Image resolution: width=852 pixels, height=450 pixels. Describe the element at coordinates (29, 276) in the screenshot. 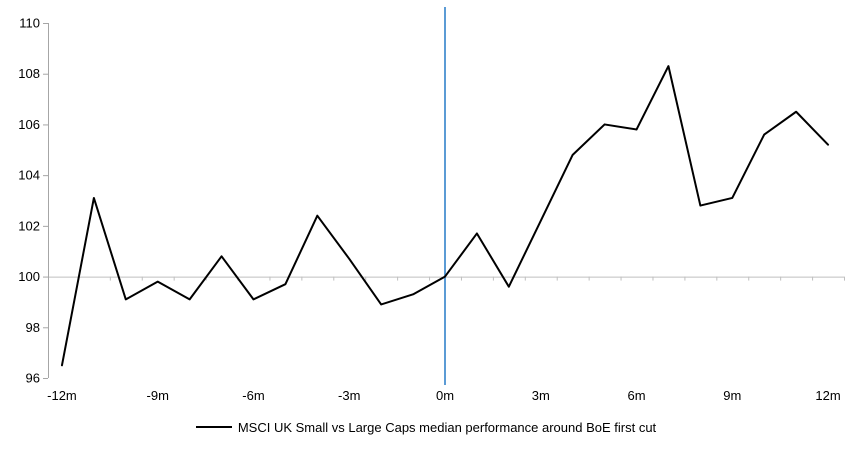

I see `y-tick-label: 100` at that location.